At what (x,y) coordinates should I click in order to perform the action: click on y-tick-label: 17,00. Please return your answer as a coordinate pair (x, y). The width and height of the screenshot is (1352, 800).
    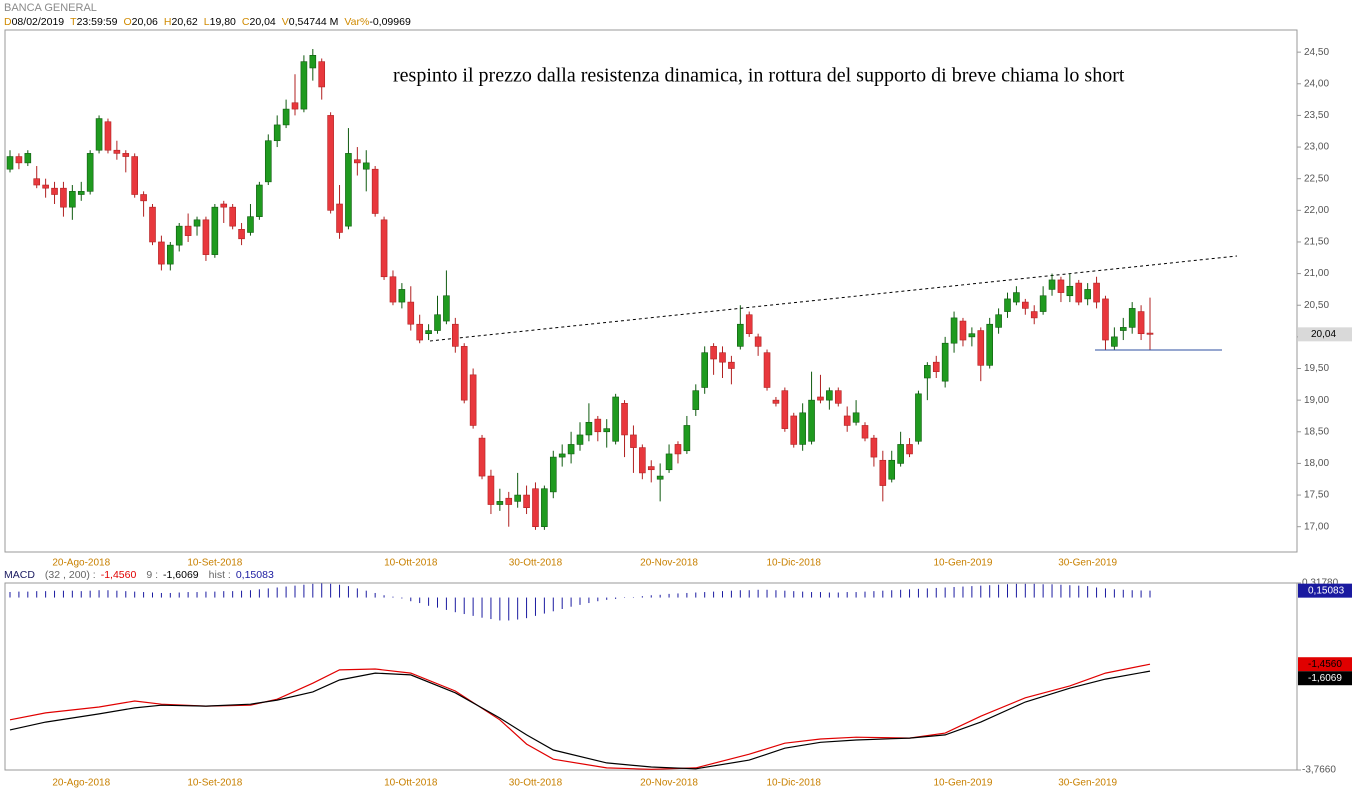
    Looking at the image, I should click on (1316, 526).